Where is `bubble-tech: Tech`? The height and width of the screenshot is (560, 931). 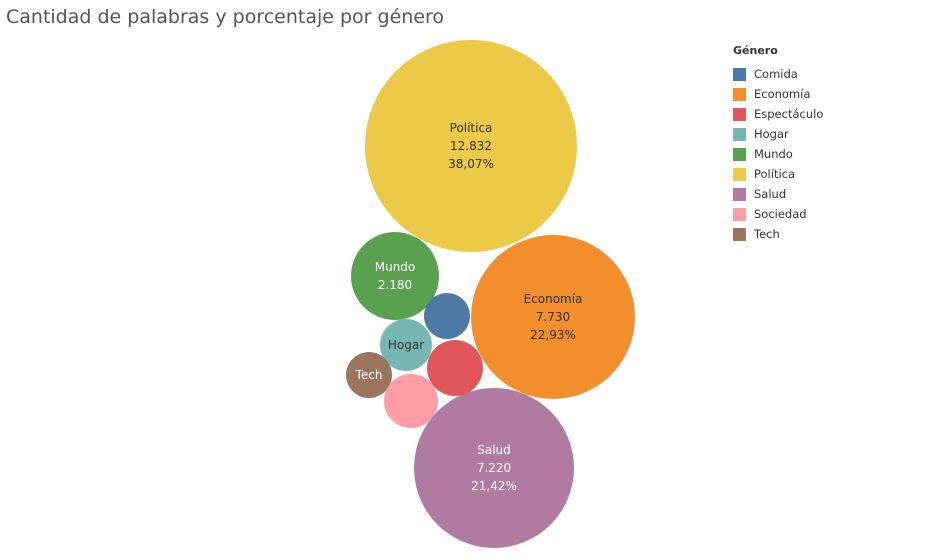 bubble-tech: Tech is located at coordinates (369, 375).